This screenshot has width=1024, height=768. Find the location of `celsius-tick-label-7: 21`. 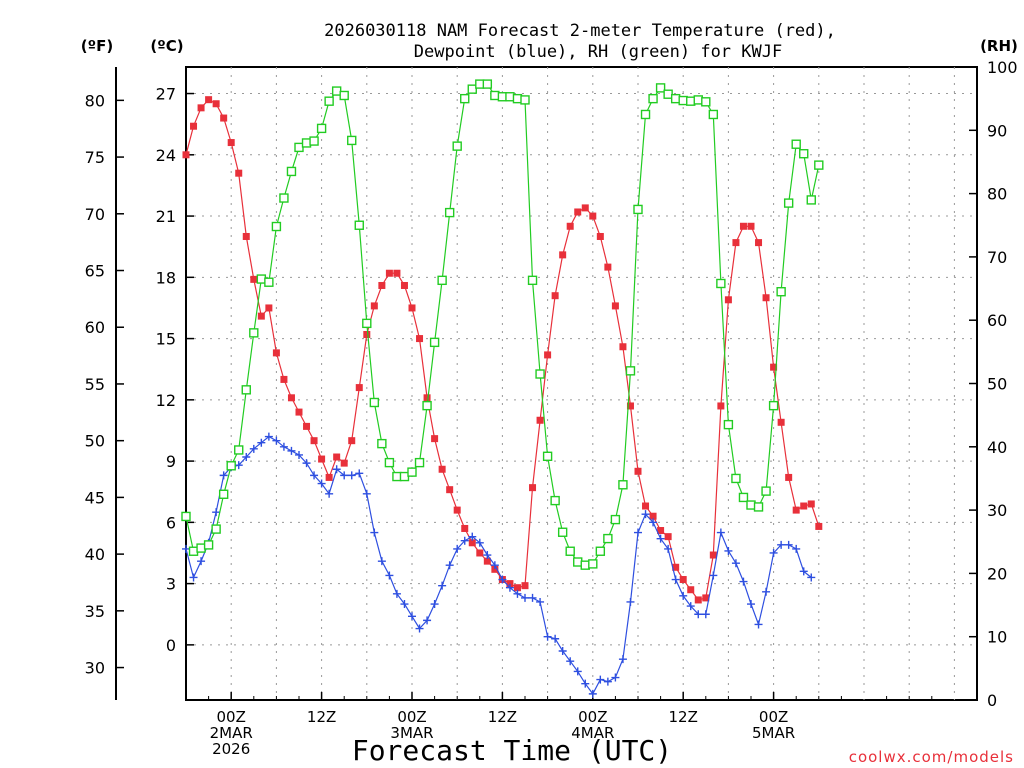

celsius-tick-label-7: 21 is located at coordinates (166, 216).